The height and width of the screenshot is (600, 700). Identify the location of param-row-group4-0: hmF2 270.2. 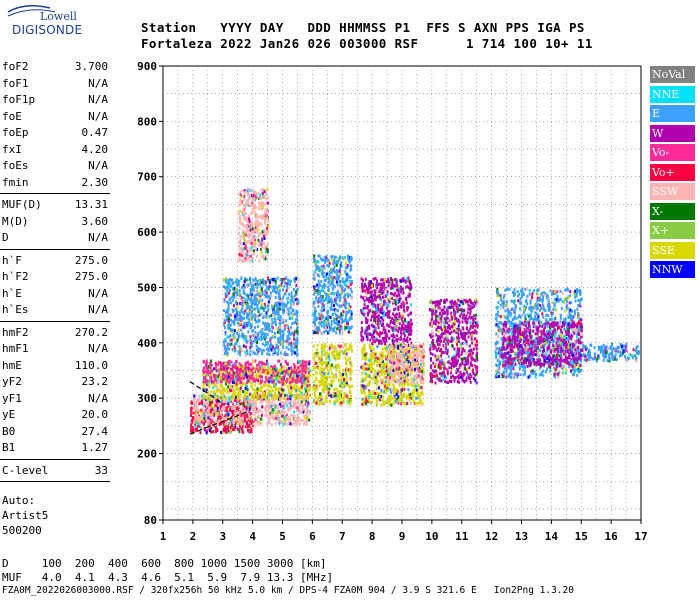
(55, 333).